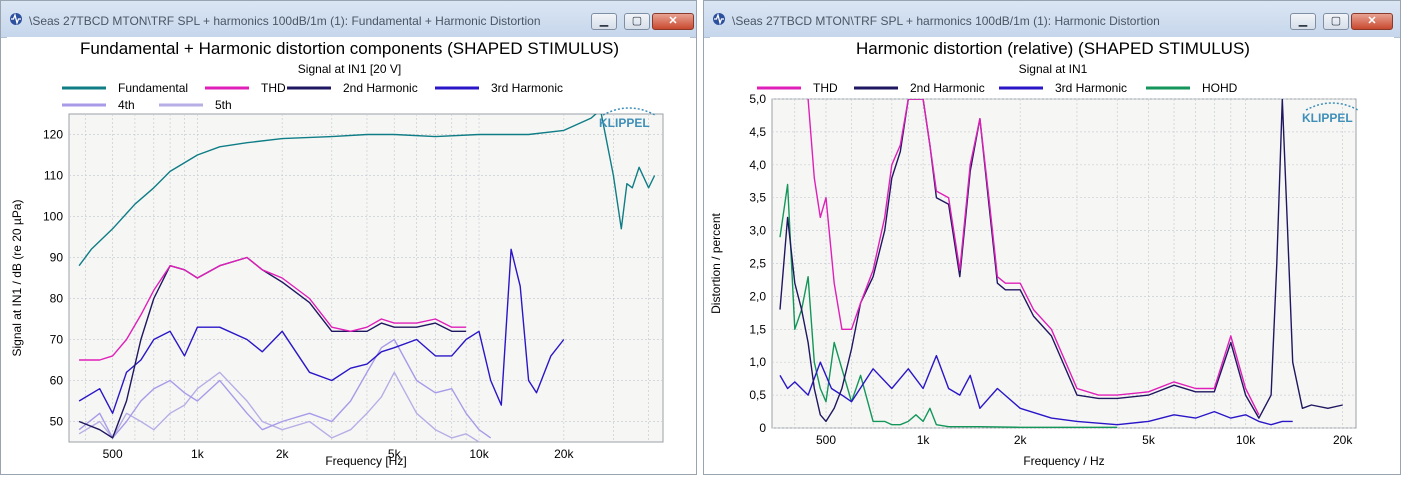 The height and width of the screenshot is (481, 1401). Describe the element at coordinates (948, 305) in the screenshot. I see `series-line-hohd` at that location.